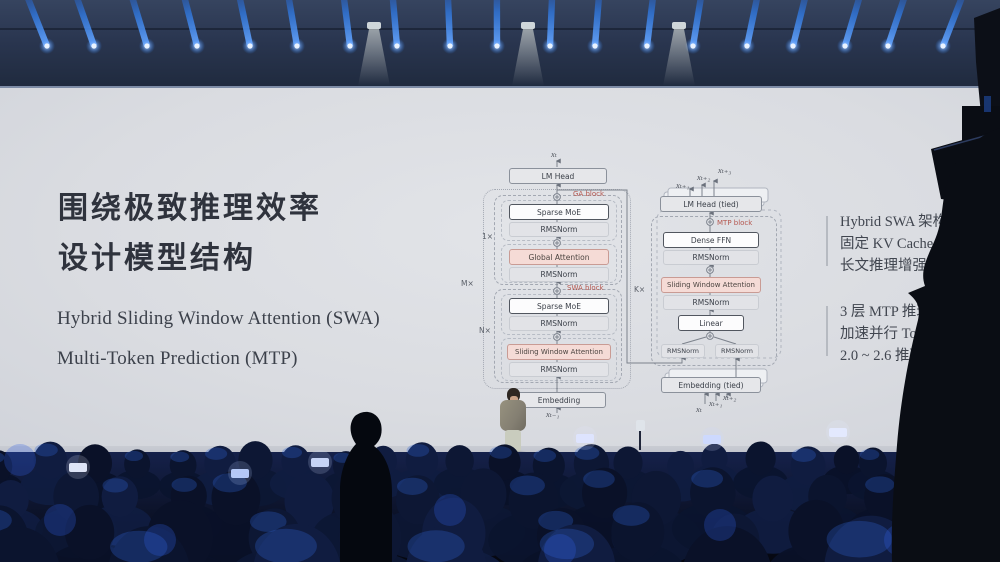  Describe the element at coordinates (961, 142) in the screenshot. I see `lens-highlight` at that location.